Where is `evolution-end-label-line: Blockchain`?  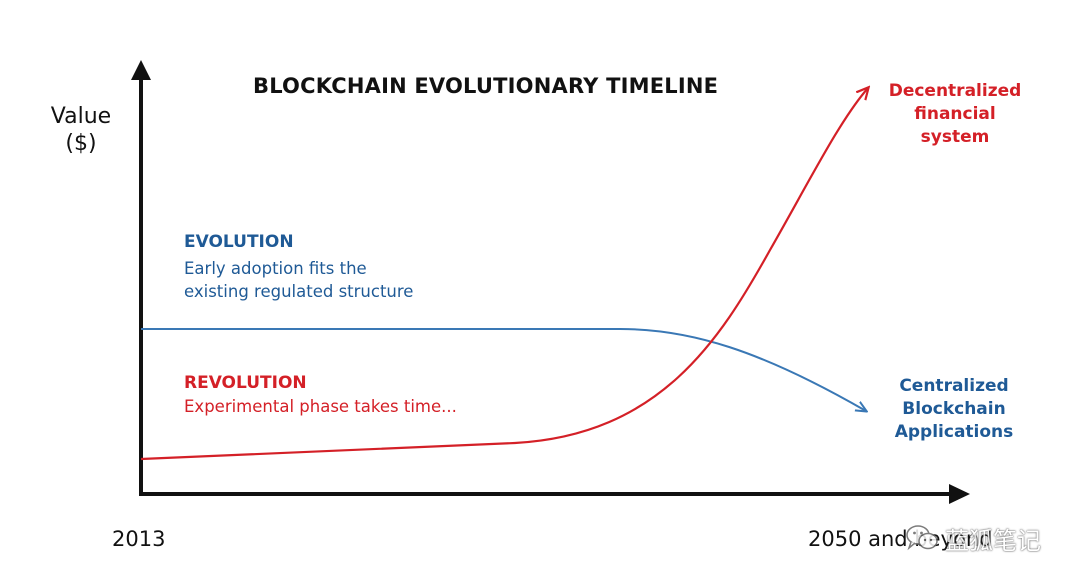 evolution-end-label-line: Blockchain is located at coordinates (954, 409).